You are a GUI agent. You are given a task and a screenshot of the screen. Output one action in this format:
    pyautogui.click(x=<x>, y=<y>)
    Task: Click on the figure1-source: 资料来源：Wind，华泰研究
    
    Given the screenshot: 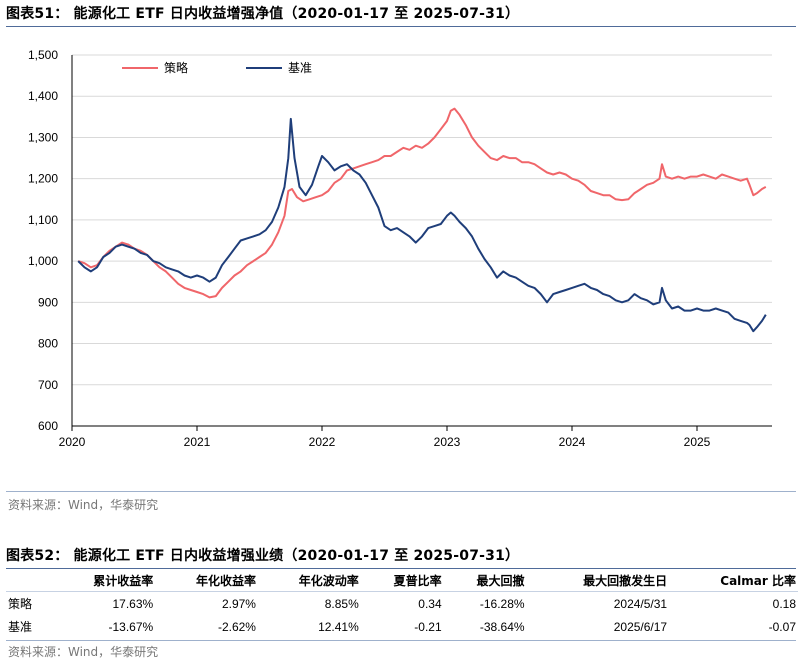 What is the action you would take?
    pyautogui.click(x=83, y=505)
    